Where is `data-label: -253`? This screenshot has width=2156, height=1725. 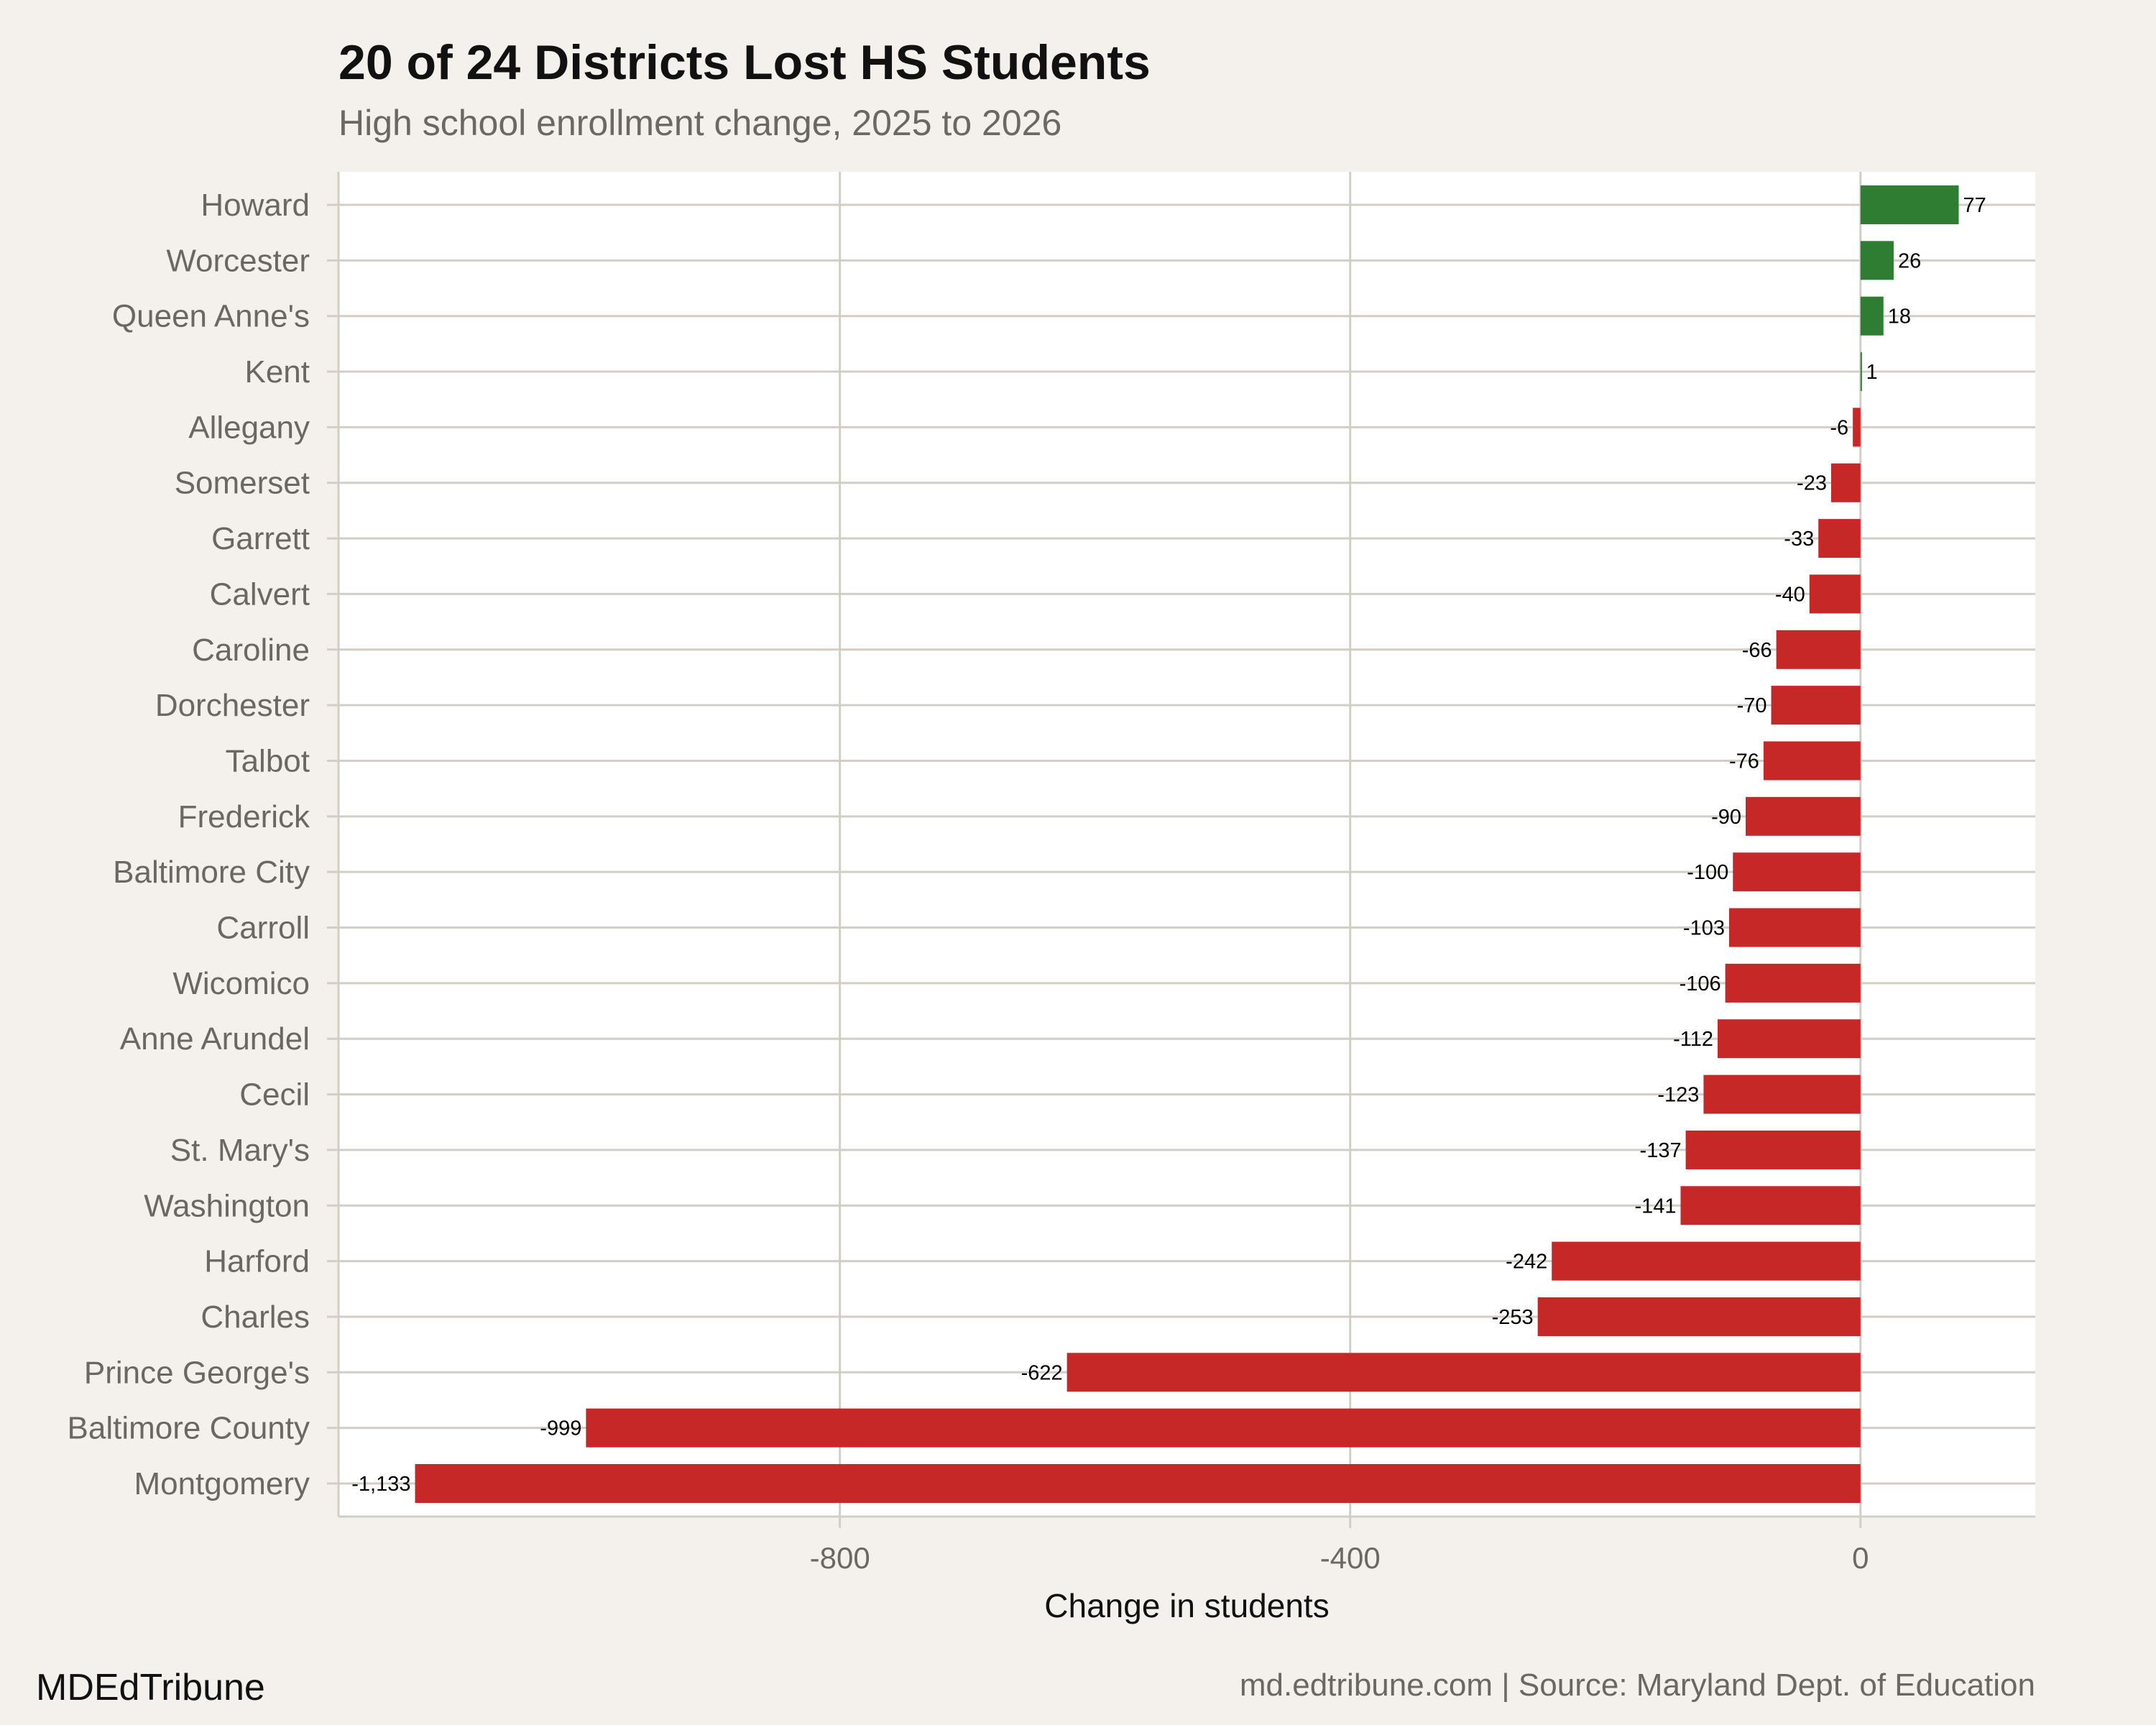 data-label: -253 is located at coordinates (1513, 1317).